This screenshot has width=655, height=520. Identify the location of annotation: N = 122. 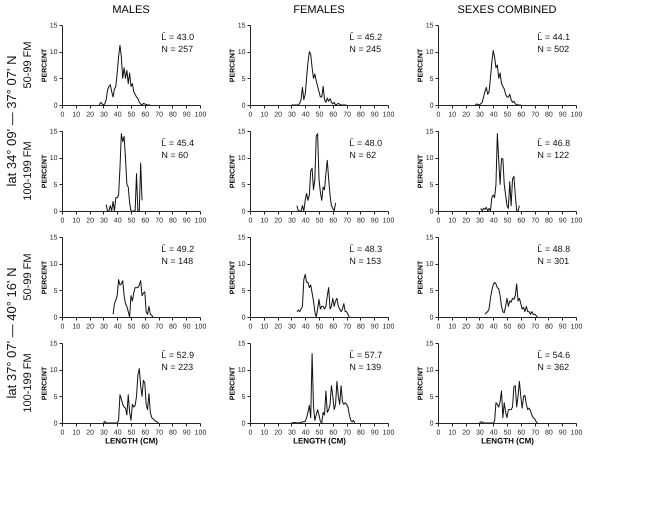
(553, 155).